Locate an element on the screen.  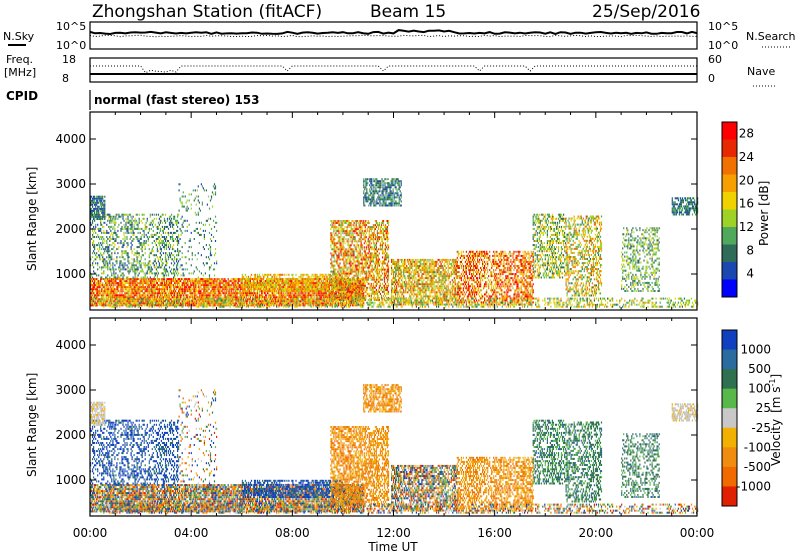
nsearch-label: N.Search is located at coordinates (771, 36).